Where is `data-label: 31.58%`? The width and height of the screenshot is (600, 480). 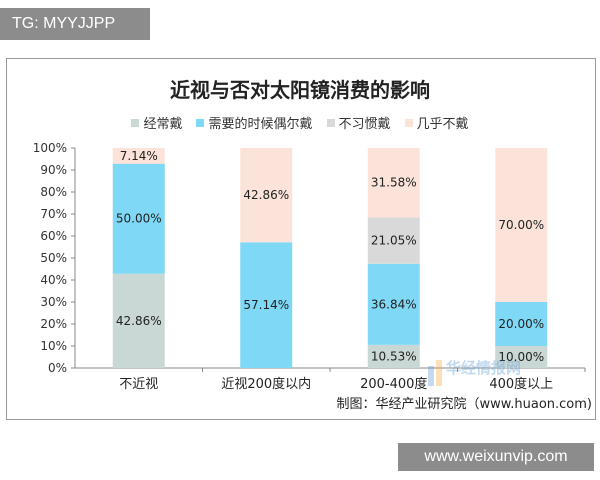
data-label: 31.58% is located at coordinates (394, 183).